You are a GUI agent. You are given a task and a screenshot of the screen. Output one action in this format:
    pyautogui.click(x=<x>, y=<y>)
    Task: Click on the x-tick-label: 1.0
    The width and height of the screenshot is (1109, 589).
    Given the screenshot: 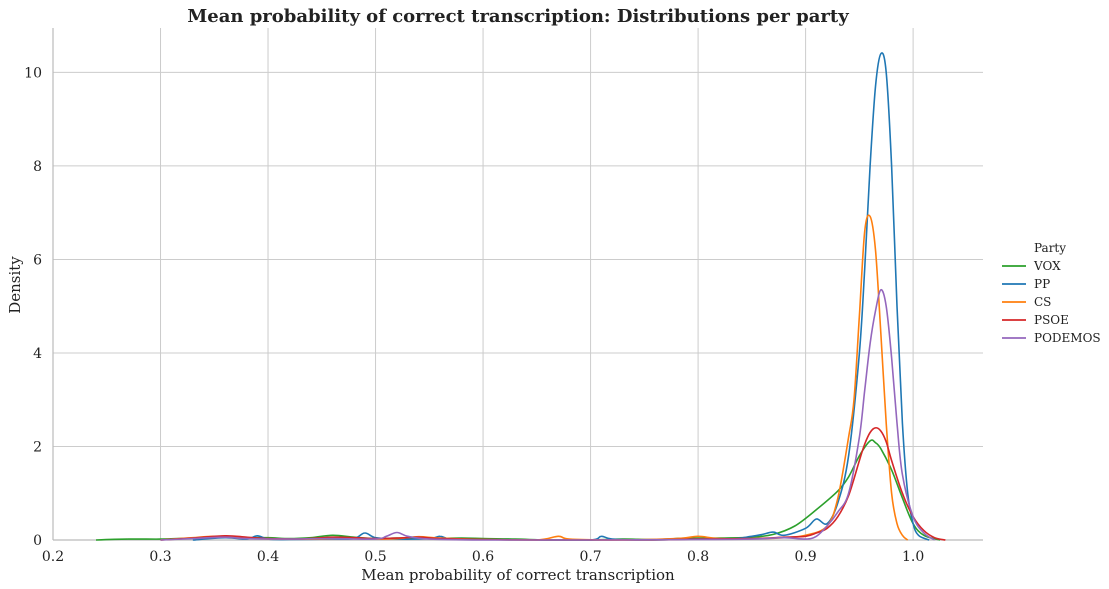 What is the action you would take?
    pyautogui.click(x=913, y=557)
    